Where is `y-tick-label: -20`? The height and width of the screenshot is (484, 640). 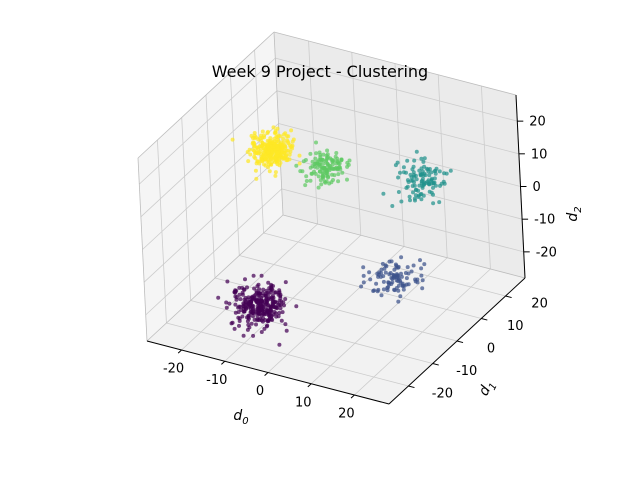 y-tick-label: -20 is located at coordinates (442, 394).